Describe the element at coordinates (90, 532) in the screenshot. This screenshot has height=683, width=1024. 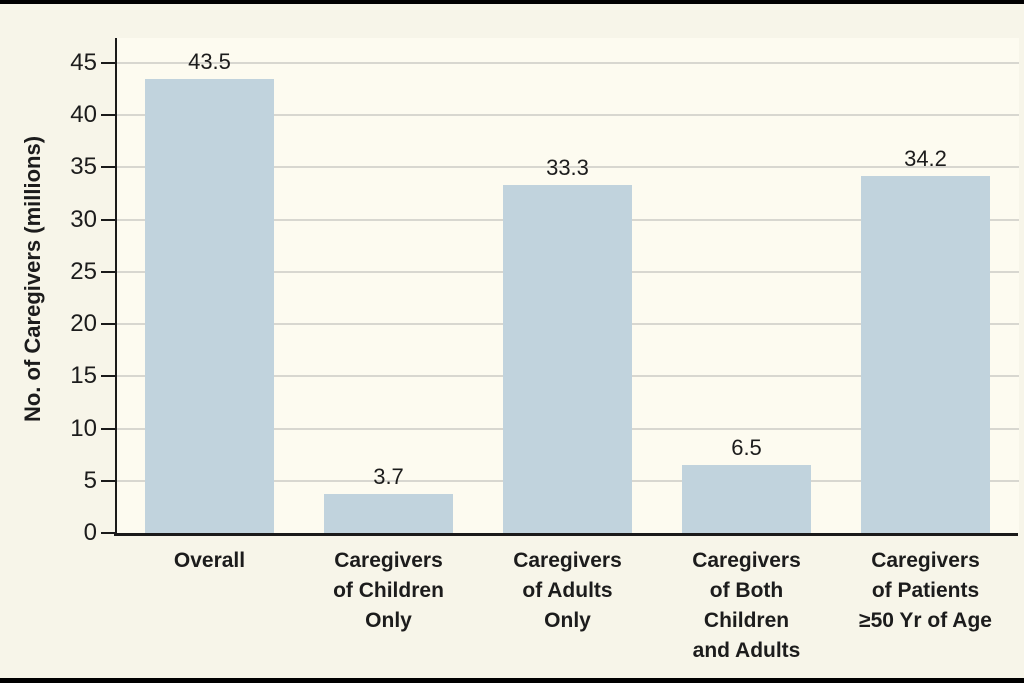
I see `y-tick-label-0: 0` at that location.